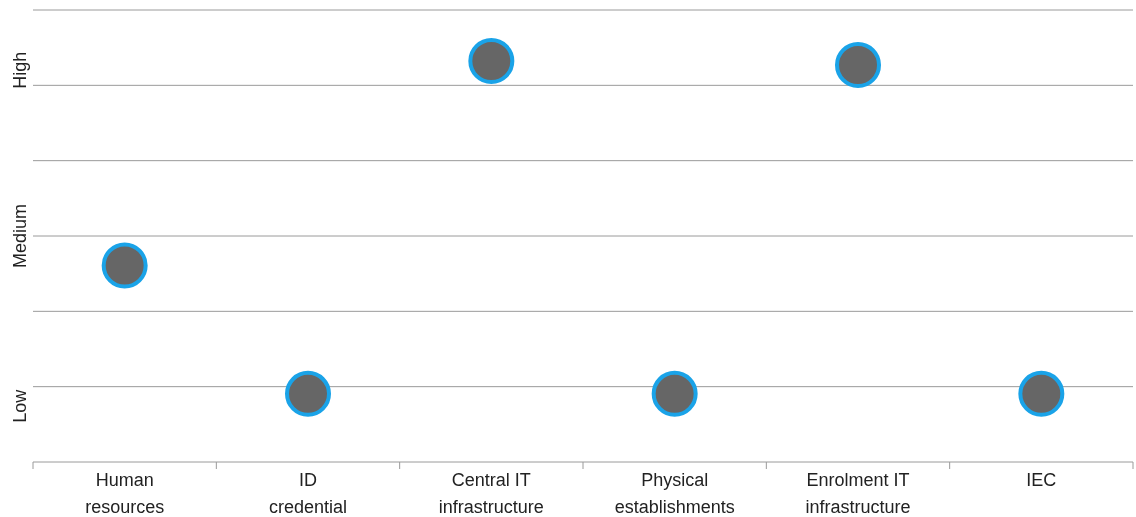 The image size is (1136, 517). Describe the element at coordinates (858, 493) in the screenshot. I see `x-tick-label: Enrolment IT infrastructure` at that location.